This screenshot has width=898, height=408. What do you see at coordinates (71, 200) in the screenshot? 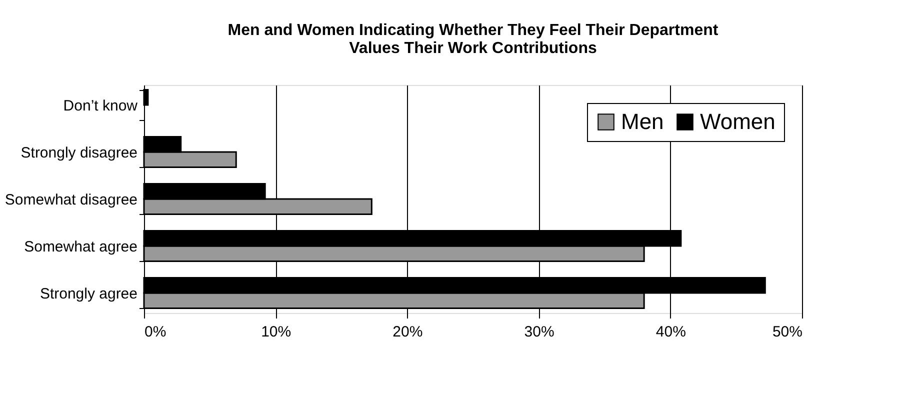
I see `y-tick-label: Somewhat disagree` at bounding box center [71, 200].